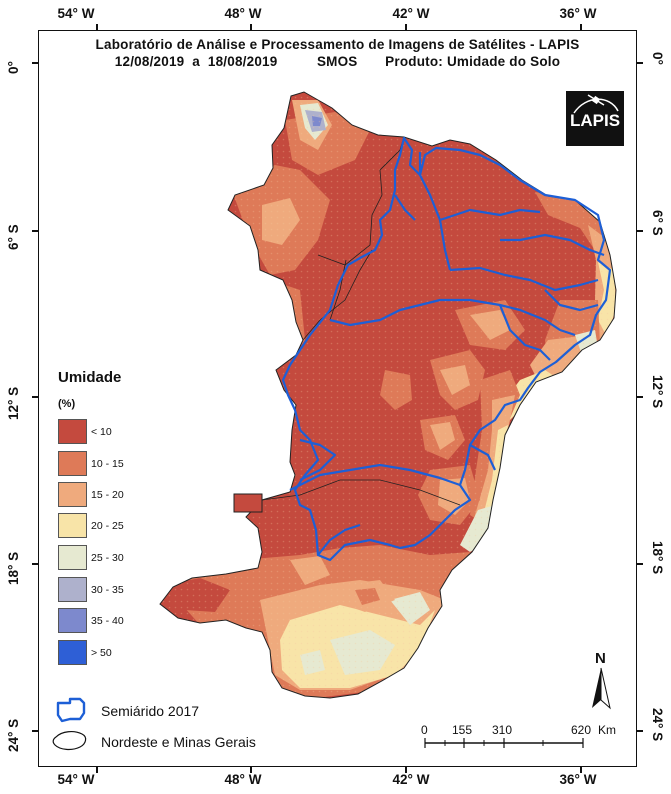 The image size is (671, 794). Describe the element at coordinates (578, 13) in the screenshot. I see `longitude-label-top: 36° W` at that location.